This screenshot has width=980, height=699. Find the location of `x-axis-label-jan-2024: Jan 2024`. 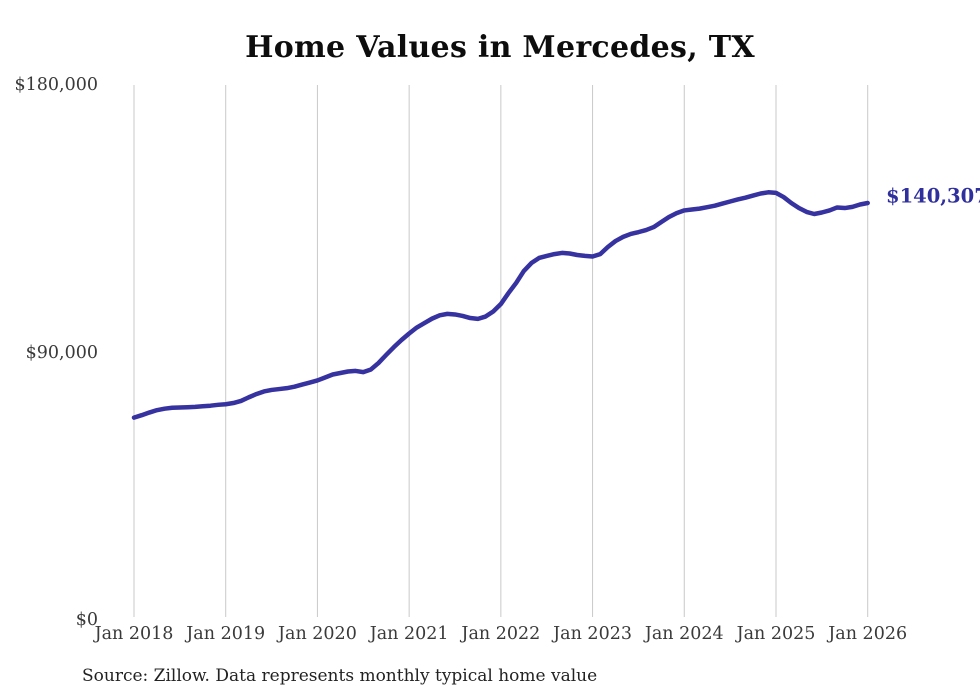

x-axis-label-jan-2024: Jan 2024 is located at coordinates (684, 634).